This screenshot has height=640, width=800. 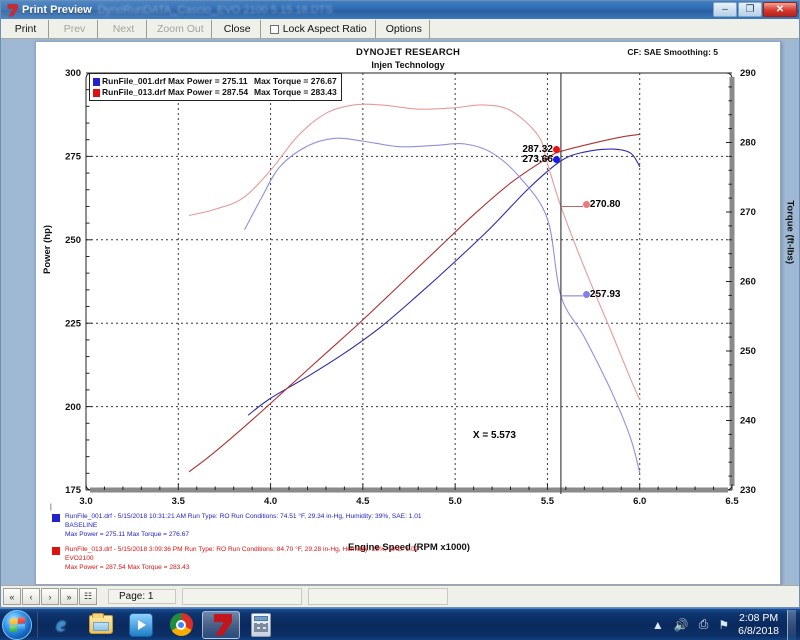 What do you see at coordinates (127, 568) in the screenshot?
I see `run-line3-1: Max Power = 287.54 Max Torque = 283.43` at bounding box center [127, 568].